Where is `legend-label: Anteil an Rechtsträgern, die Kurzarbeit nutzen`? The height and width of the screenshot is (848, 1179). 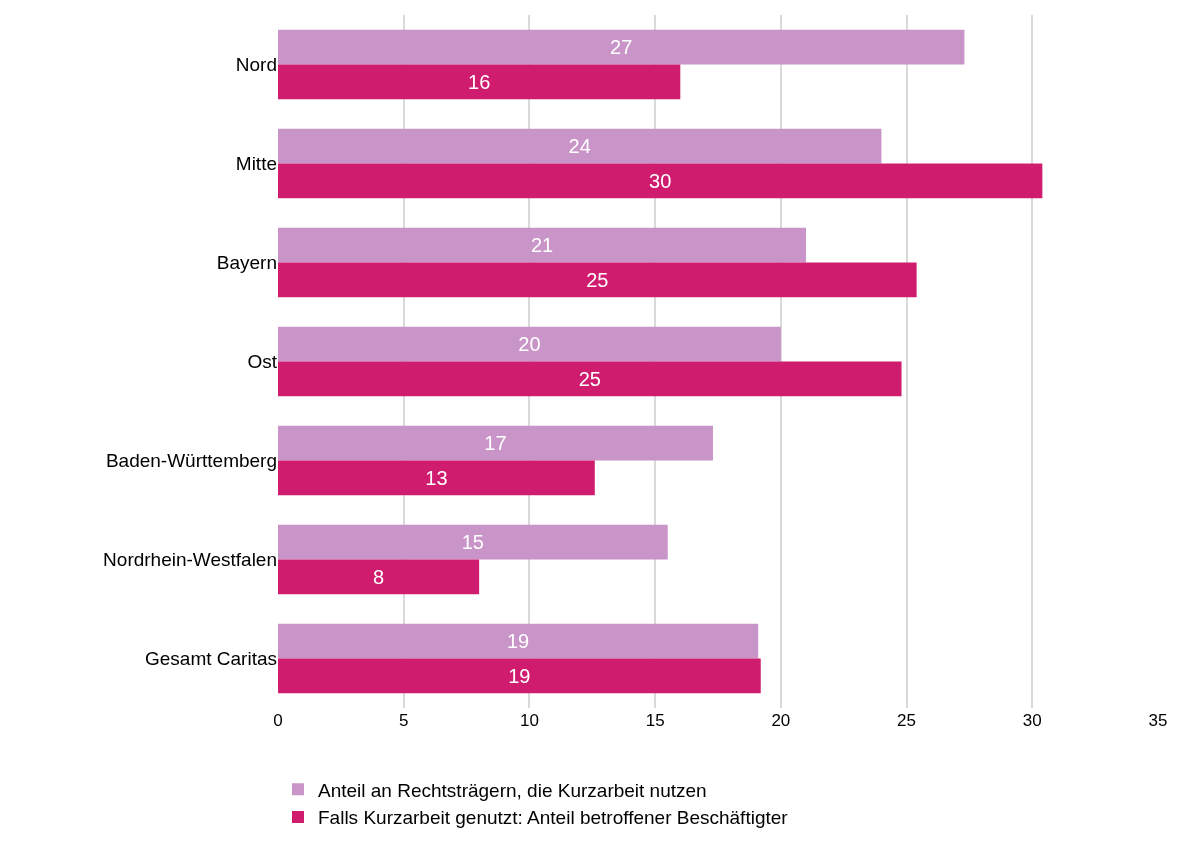 legend-label: Anteil an Rechtsträgern, die Kurzarbeit nutzen is located at coordinates (512, 790).